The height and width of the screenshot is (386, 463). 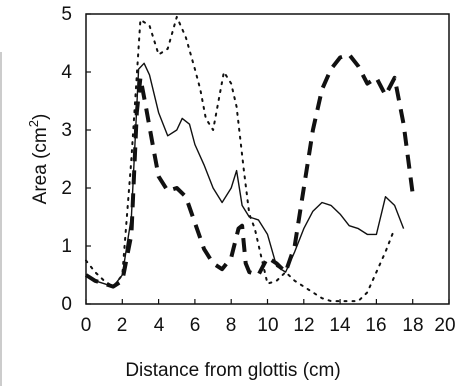 I want to click on x-axis-label: Distance from glottis (cm), so click(x=232, y=370).